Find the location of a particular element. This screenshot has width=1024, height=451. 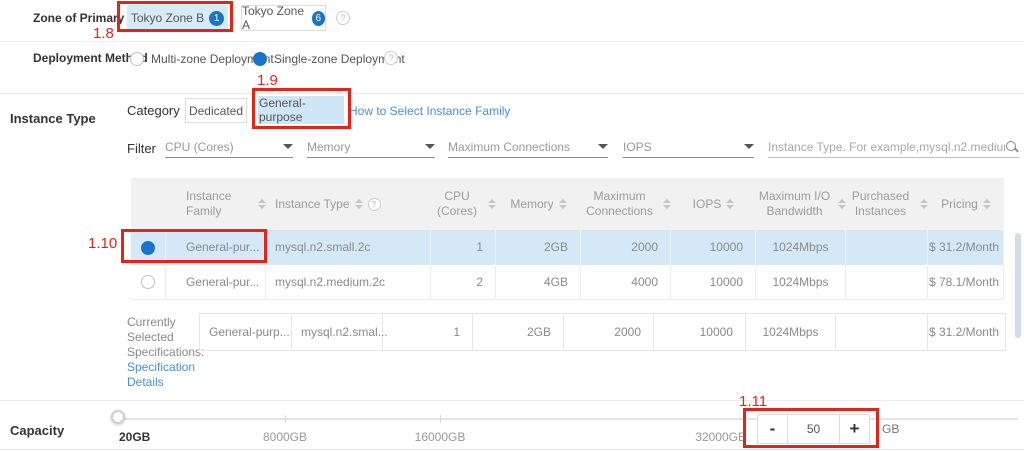

zone-of-primary-node-label: Zone of Primary Node is located at coordinates (95, 18).